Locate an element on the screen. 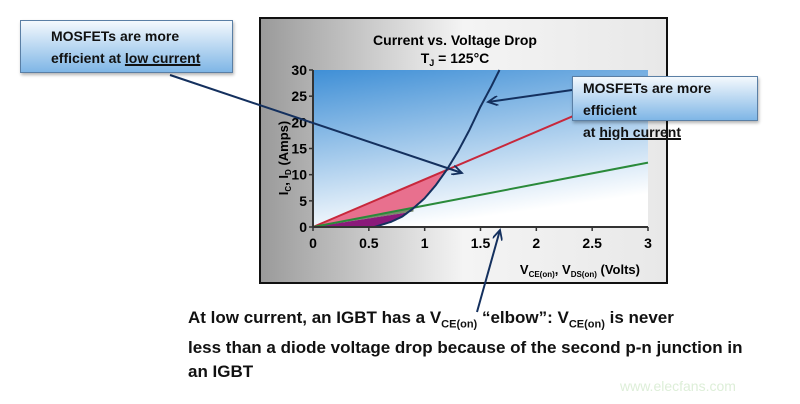 This screenshot has width=800, height=404. fill-igbt-region is located at coordinates (363, 219).